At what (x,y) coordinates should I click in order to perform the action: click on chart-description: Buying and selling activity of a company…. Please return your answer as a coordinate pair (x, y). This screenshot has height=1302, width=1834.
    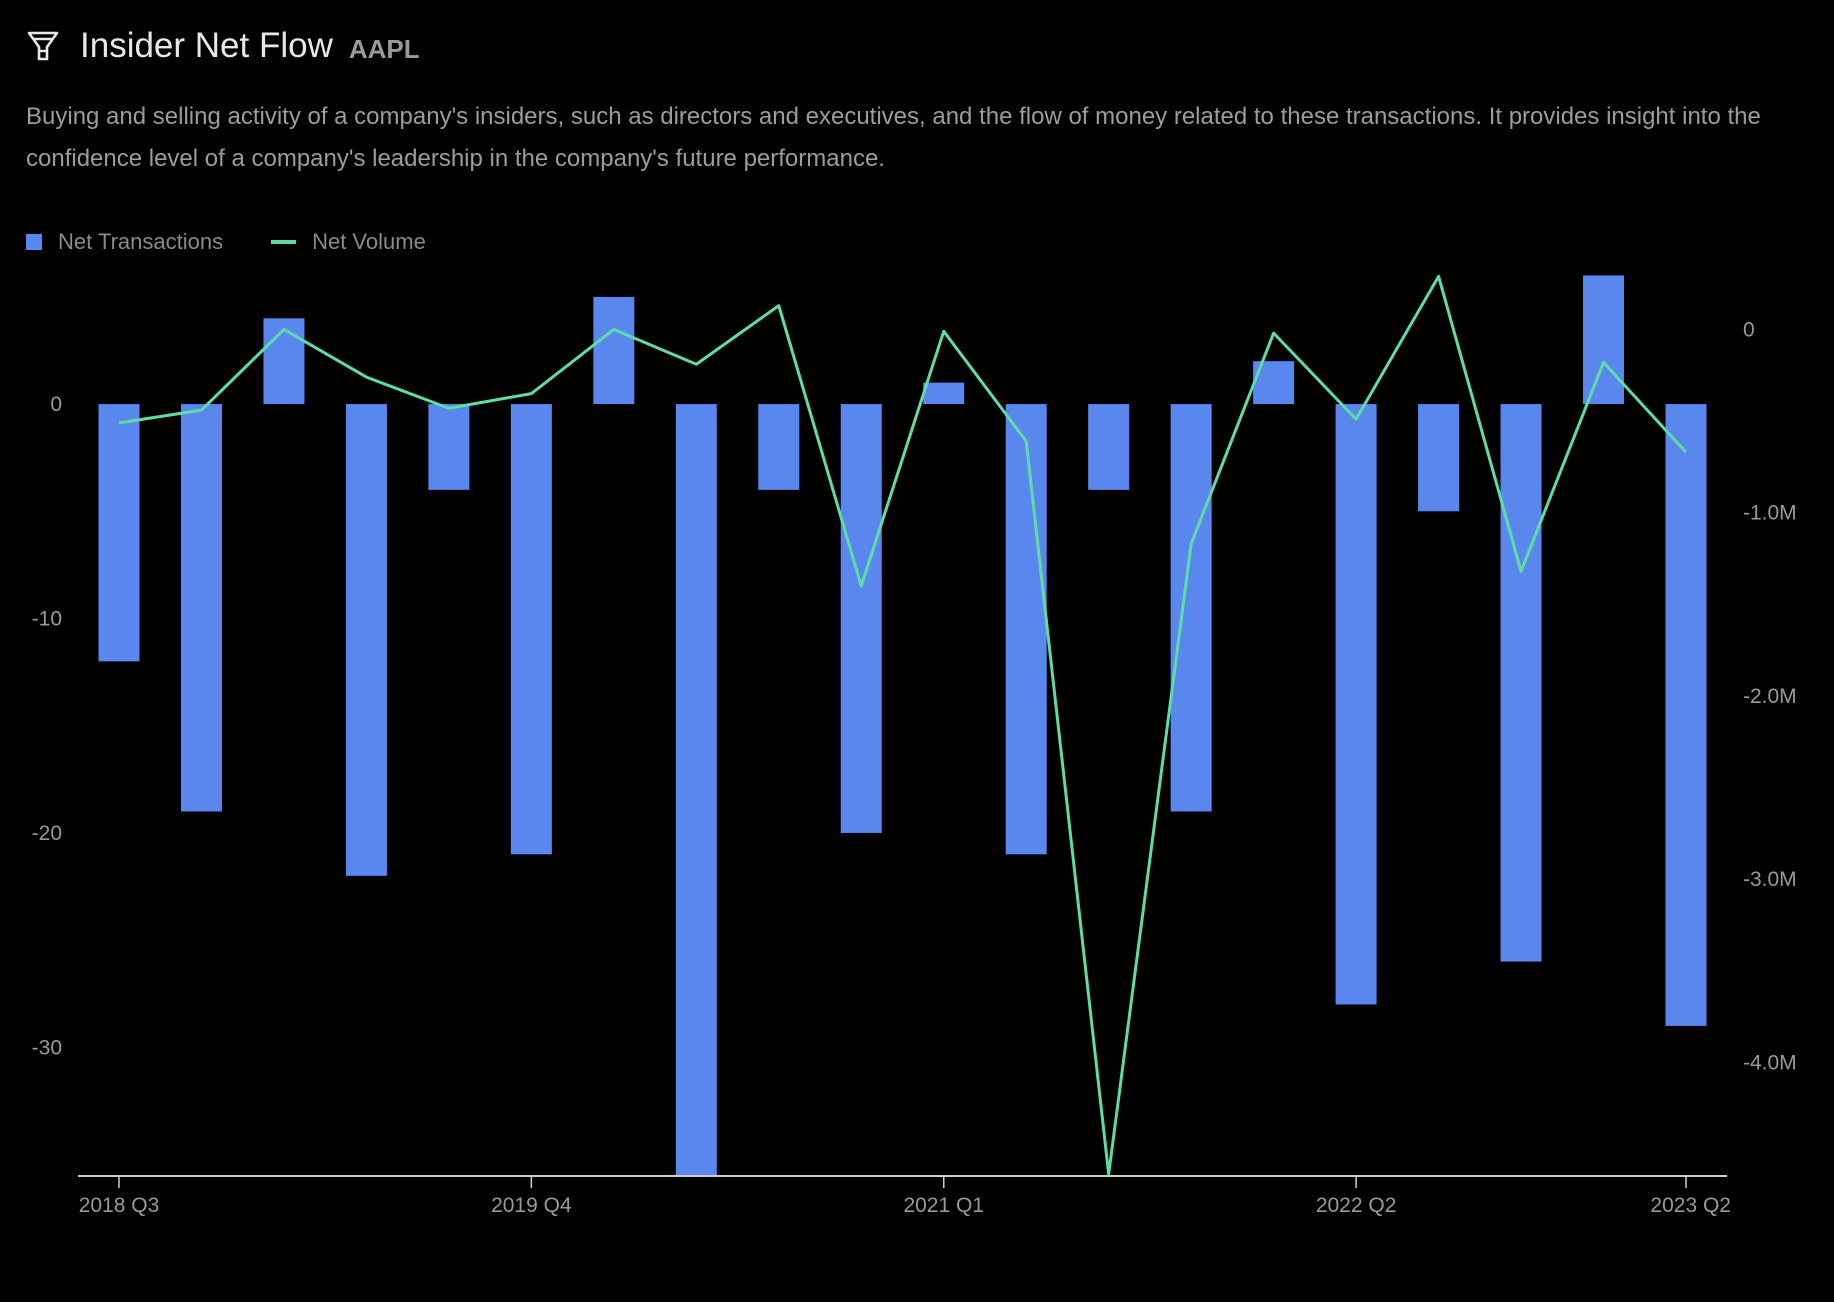
    Looking at the image, I should click on (893, 137).